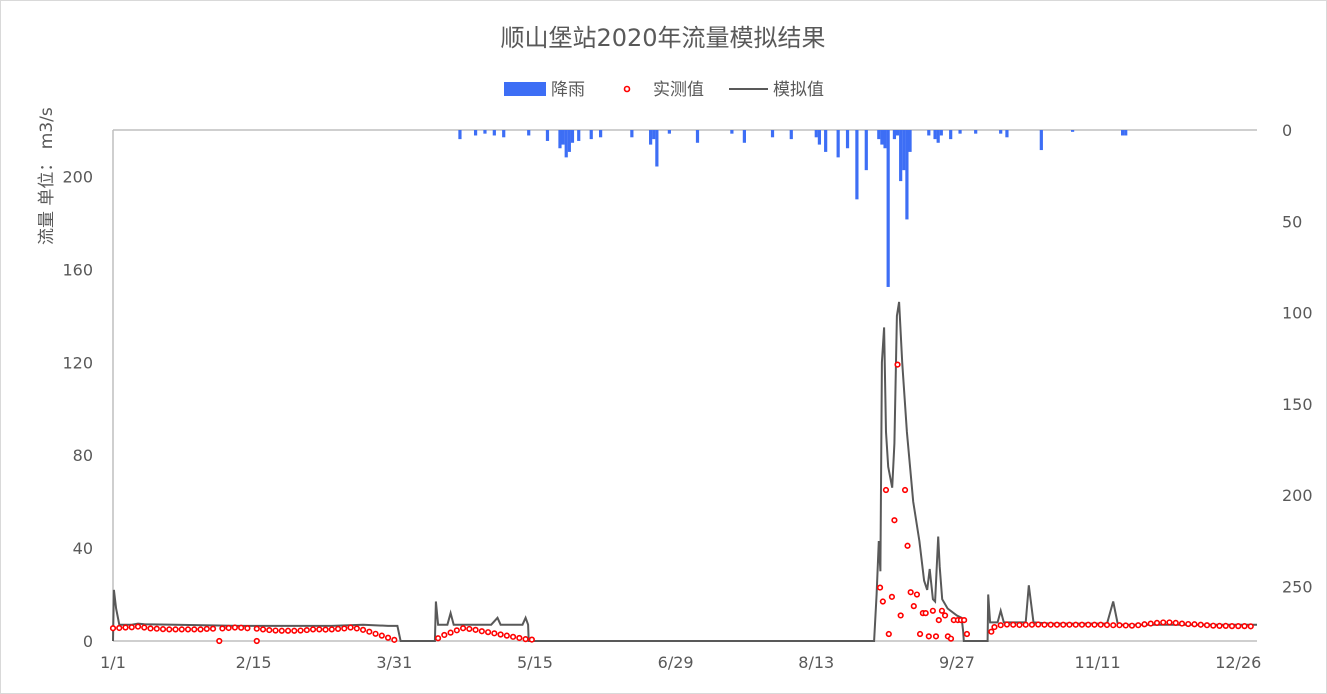 The image size is (1327, 694). What do you see at coordinates (1238, 662) in the screenshot?
I see `x-tick-label: 12/26` at bounding box center [1238, 662].